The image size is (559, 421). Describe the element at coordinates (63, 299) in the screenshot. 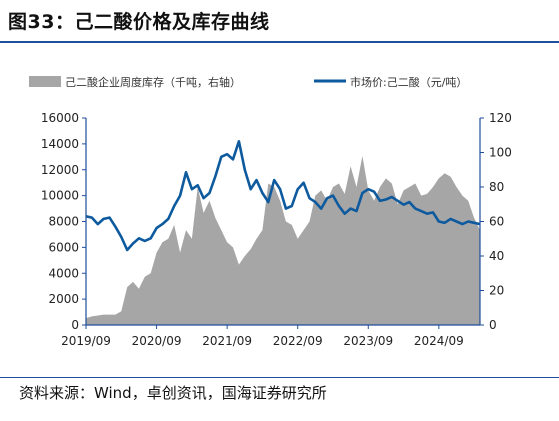

I see `left-axis-tick-label: 2000` at that location.